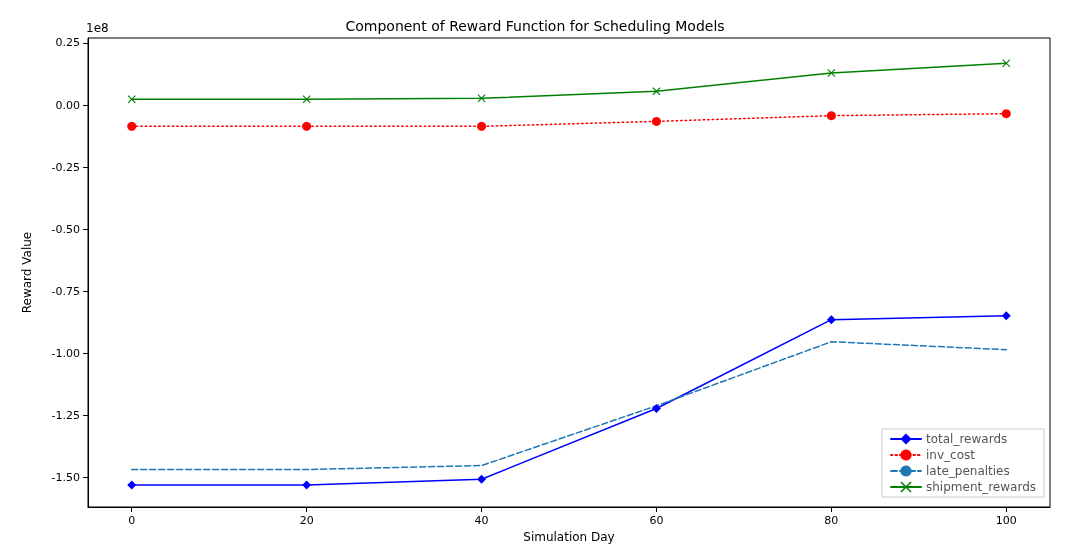 The width and height of the screenshot is (1070, 557). I want to click on y-tick-label: 0.25, so click(67, 43).